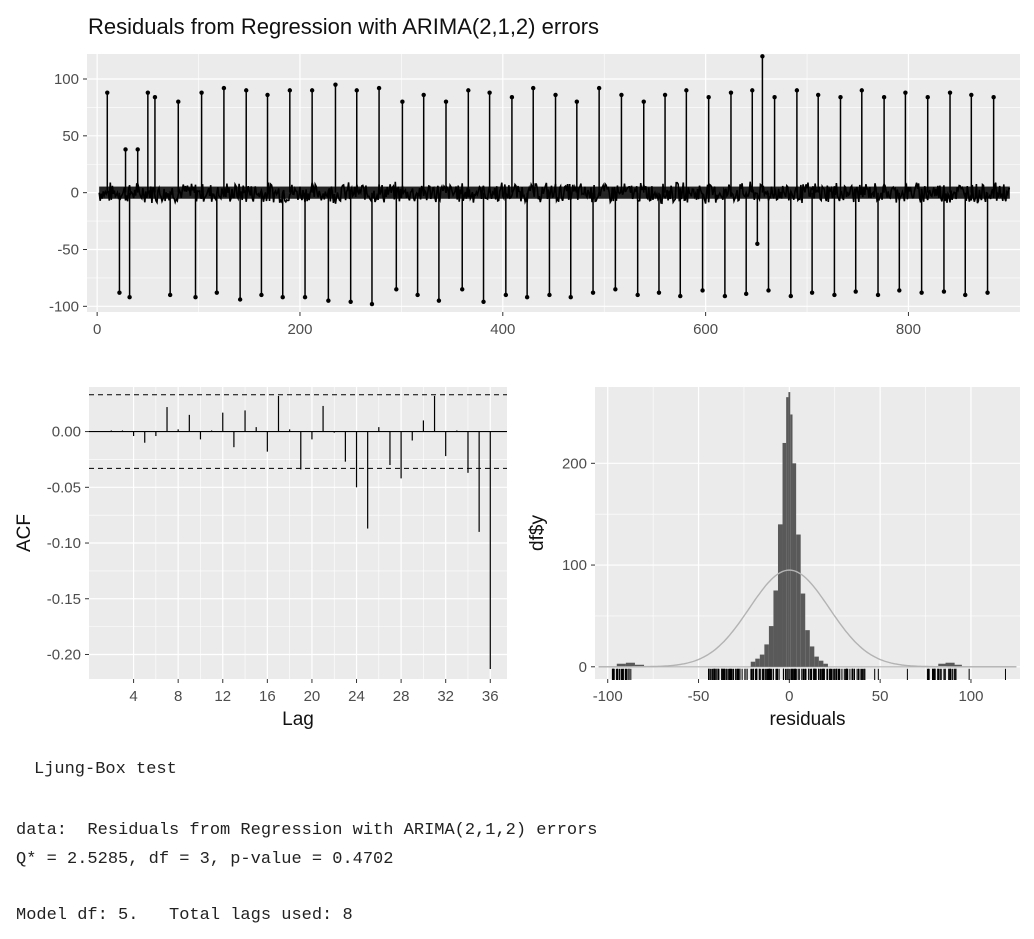 The image size is (1034, 939). Describe the element at coordinates (66, 432) in the screenshot. I see `y-tick-label: 0.00` at that location.